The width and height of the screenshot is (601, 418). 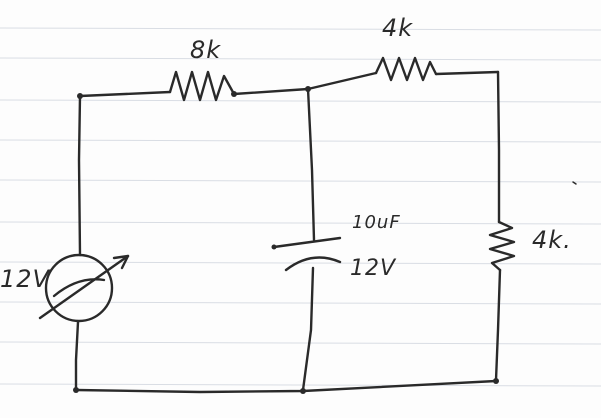 I want to click on resistor-4k-right-symbol, so click(x=502, y=246).